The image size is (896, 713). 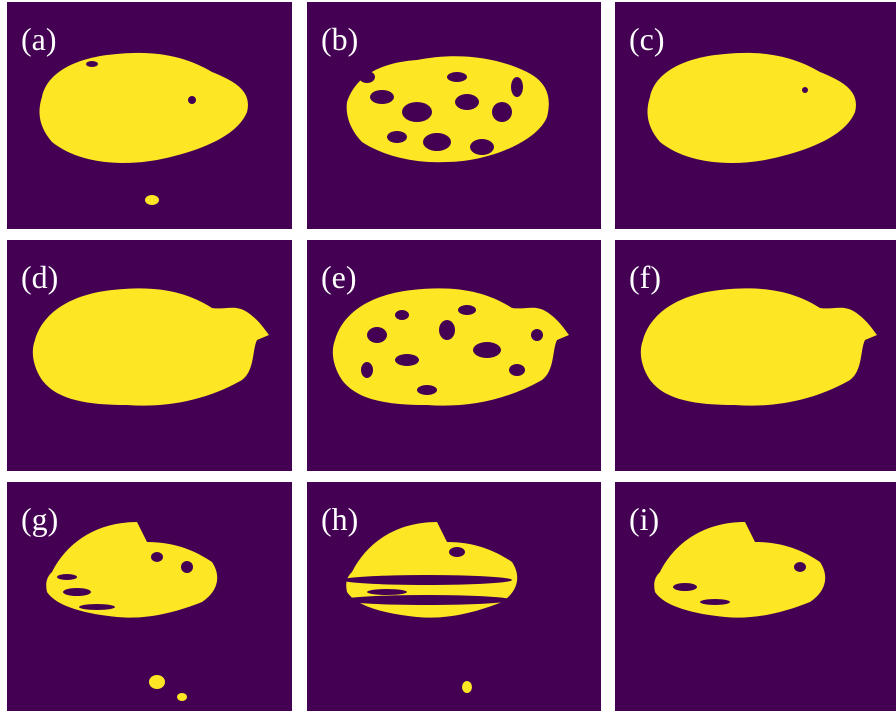 I want to click on panel-label: (a), so click(x=39, y=39).